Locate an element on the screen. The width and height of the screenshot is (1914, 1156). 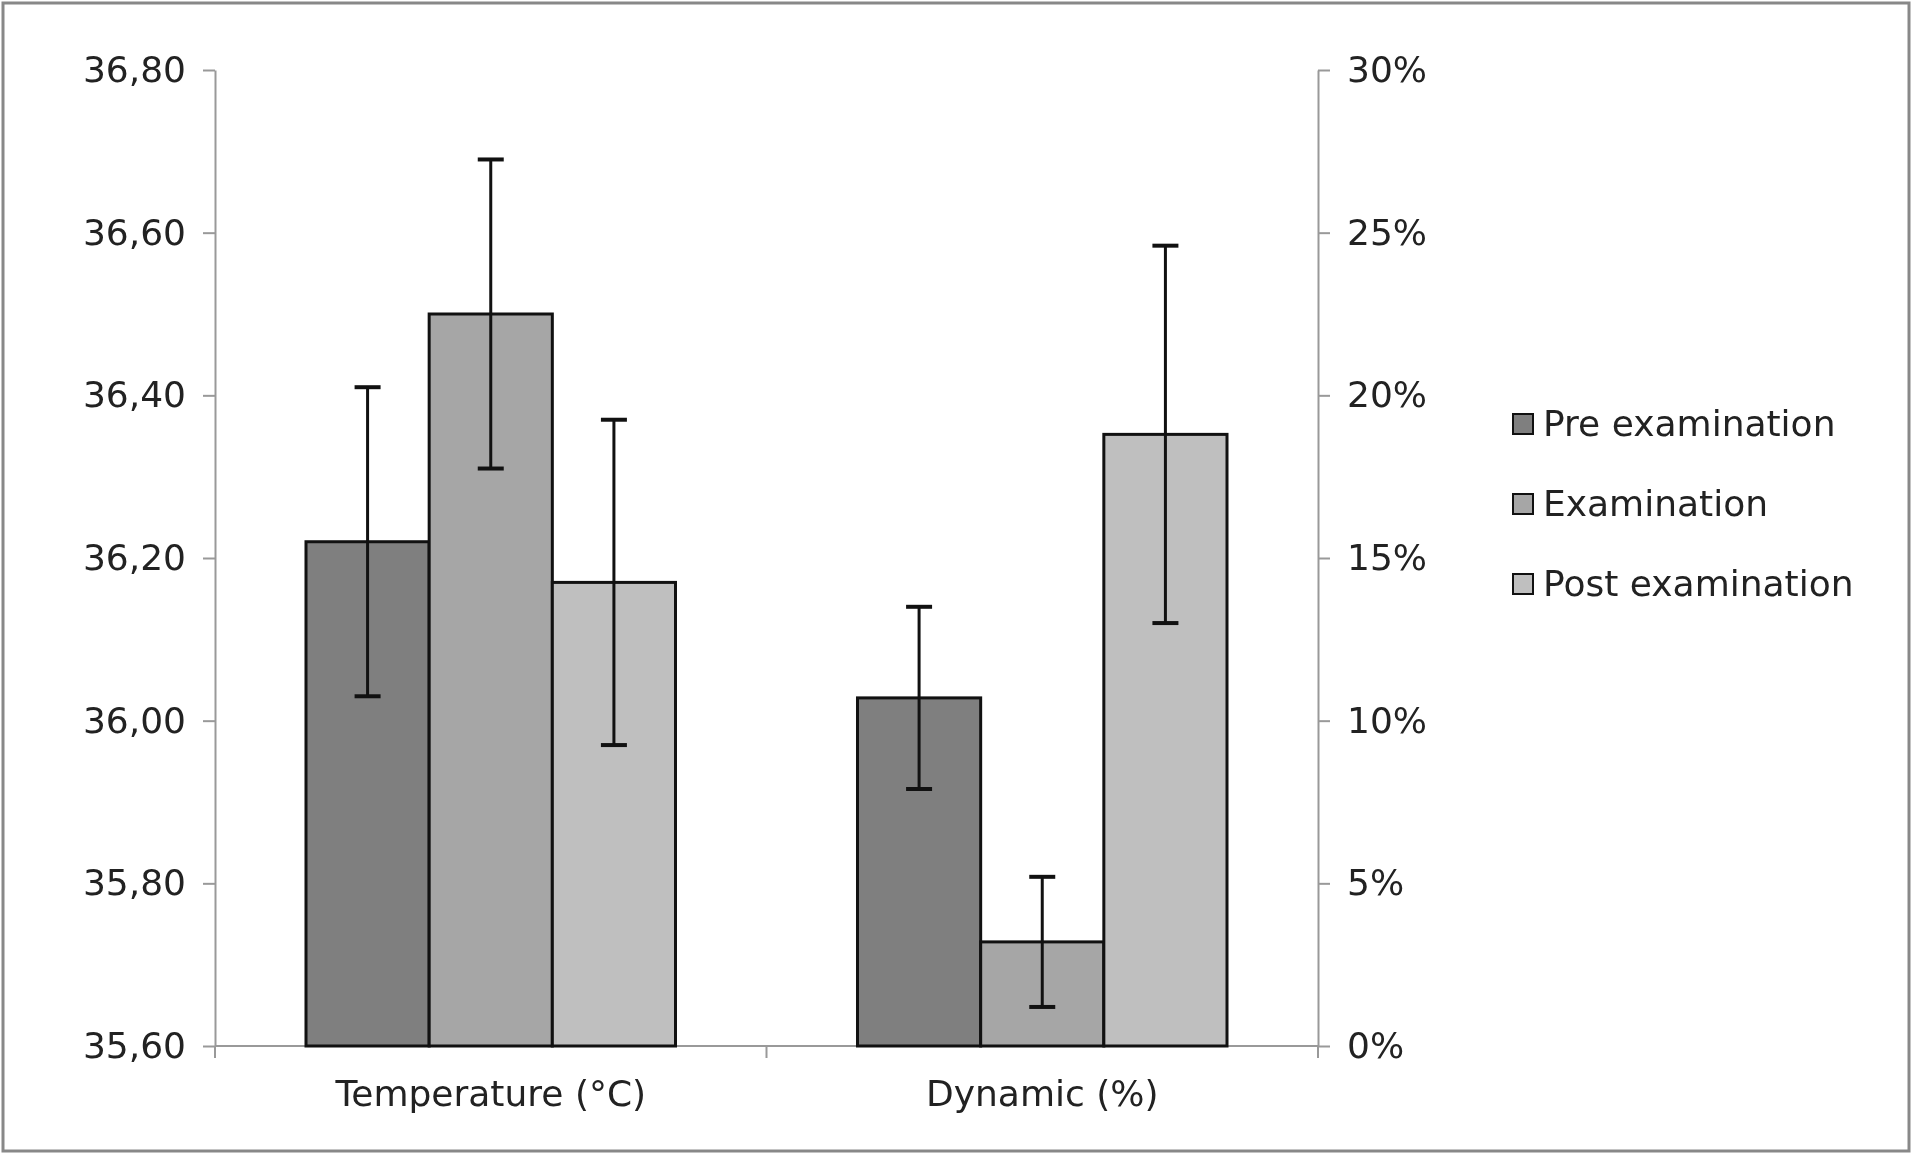
y-tick-label: 36,20 is located at coordinates (134, 558).